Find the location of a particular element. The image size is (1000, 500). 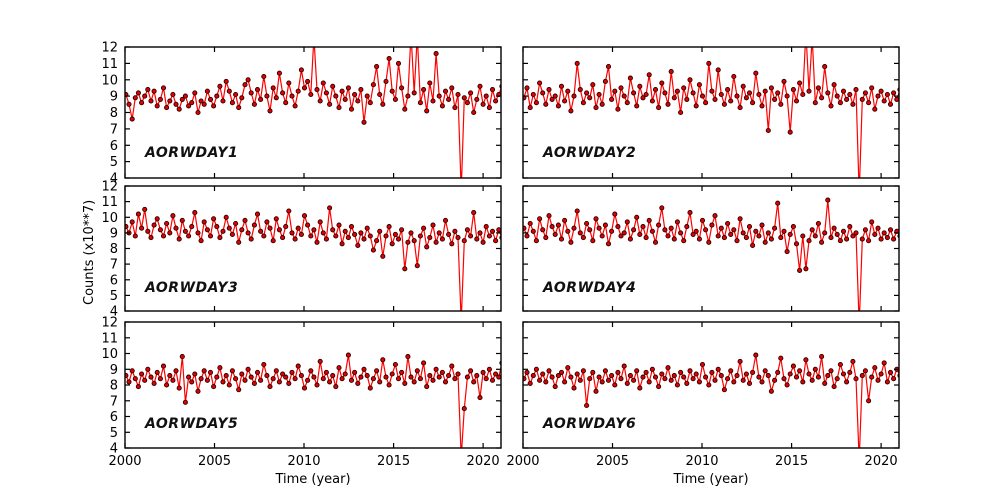

series-aorwday2 is located at coordinates (711, 112).